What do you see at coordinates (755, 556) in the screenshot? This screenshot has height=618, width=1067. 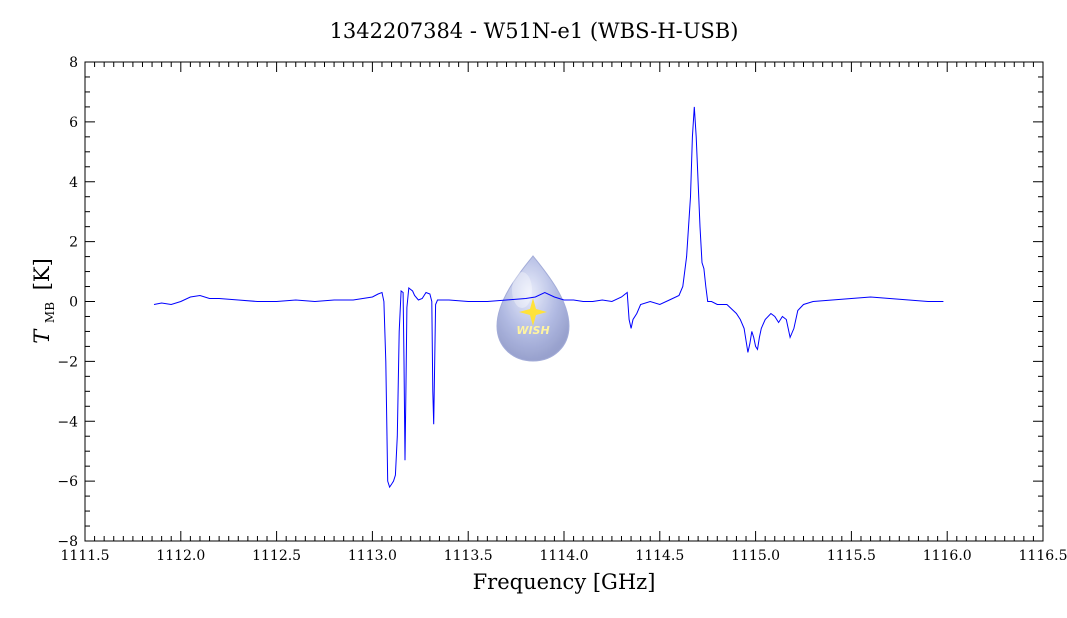 I see `x-tick-label: 1115.0` at bounding box center [755, 556].